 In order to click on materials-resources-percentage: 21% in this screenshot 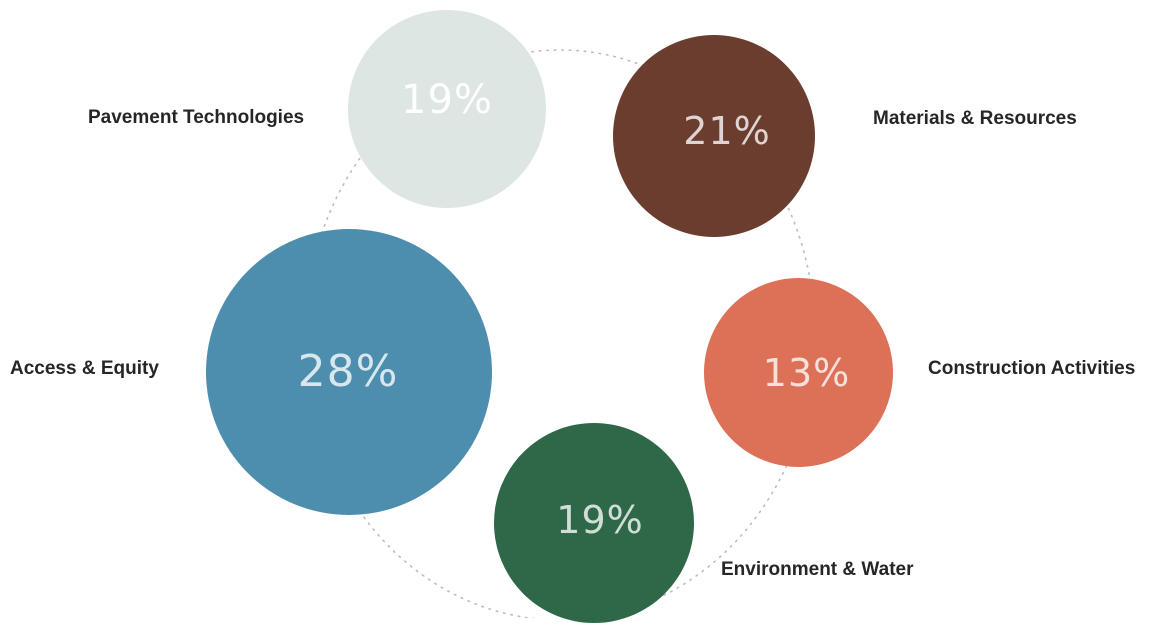, I will do `click(726, 131)`.